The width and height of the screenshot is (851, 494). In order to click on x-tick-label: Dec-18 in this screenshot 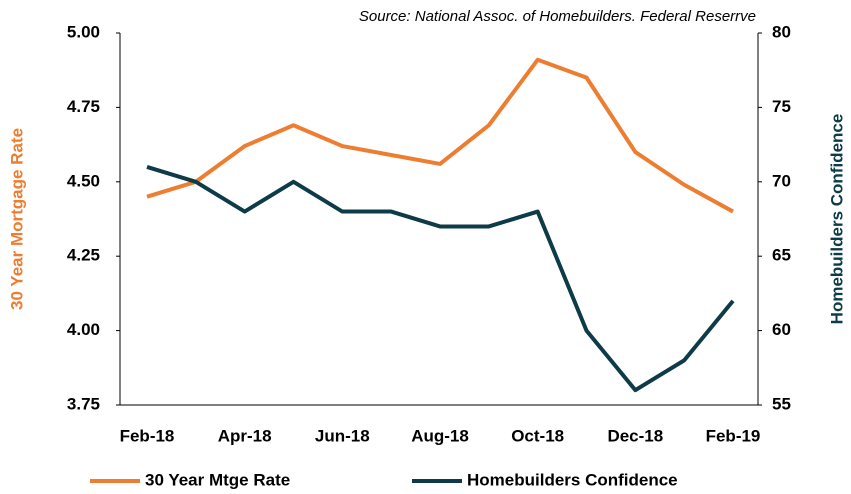, I will do `click(635, 435)`.